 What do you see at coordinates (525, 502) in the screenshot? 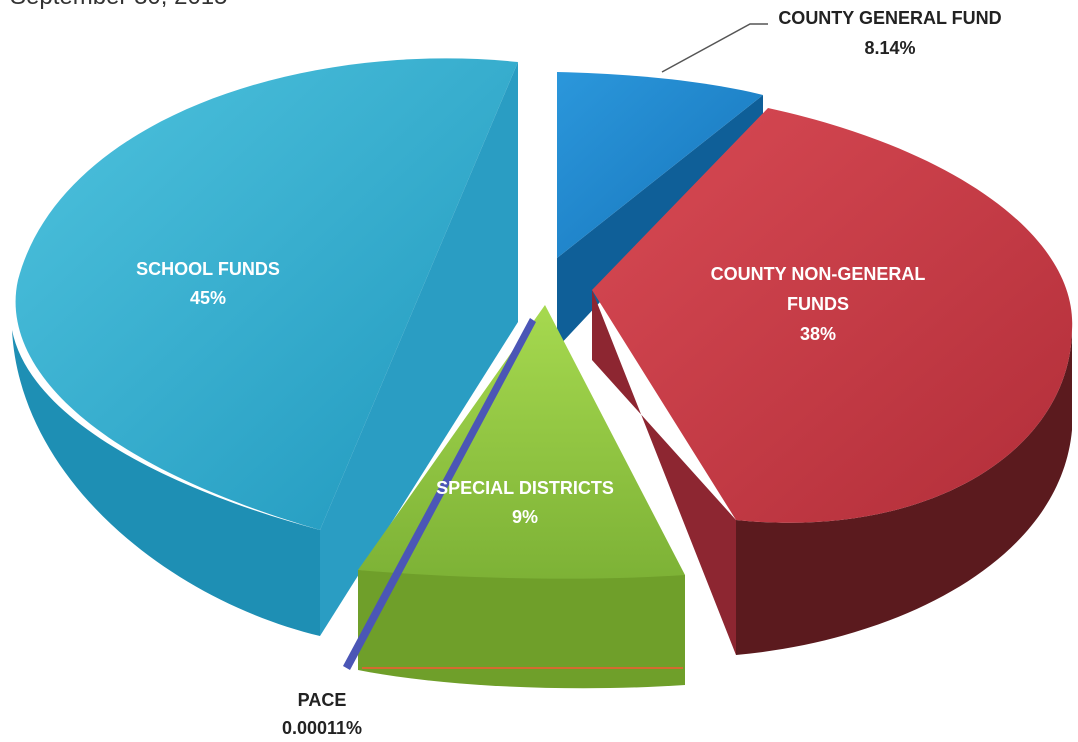
I see `label-special-districts: SPECIAL DISTRICTS 9%` at bounding box center [525, 502].